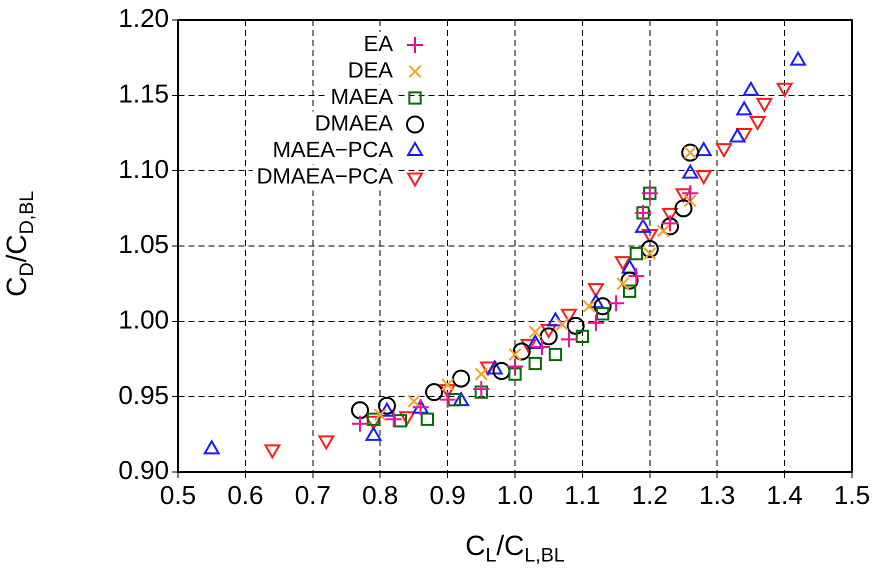 Image resolution: width=884 pixels, height=580 pixels. Describe the element at coordinates (515, 549) in the screenshot. I see `x-axis-title: C$_{L}$/C$_{L,BL}$` at that location.